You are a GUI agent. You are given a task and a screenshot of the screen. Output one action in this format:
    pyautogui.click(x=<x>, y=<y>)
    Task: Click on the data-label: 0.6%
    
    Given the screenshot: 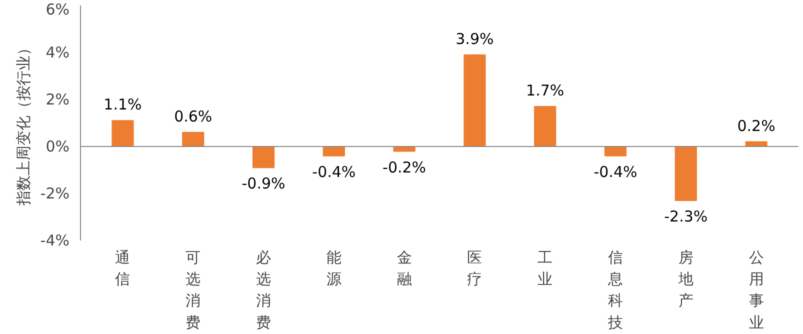 What is the action you would take?
    pyautogui.click(x=193, y=116)
    